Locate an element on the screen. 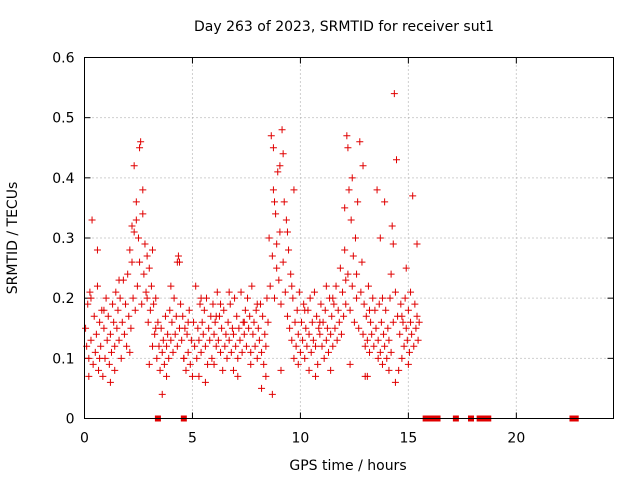  x-tick-label: 20 is located at coordinates (516, 439).